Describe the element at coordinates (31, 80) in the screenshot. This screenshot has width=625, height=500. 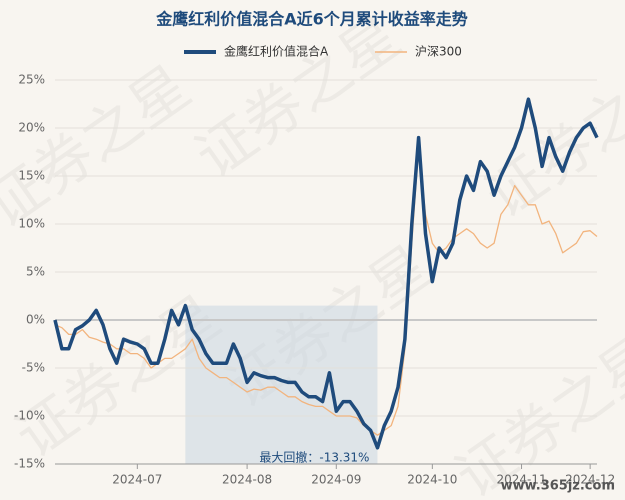
I see `y-tick-label: 25%` at that location.